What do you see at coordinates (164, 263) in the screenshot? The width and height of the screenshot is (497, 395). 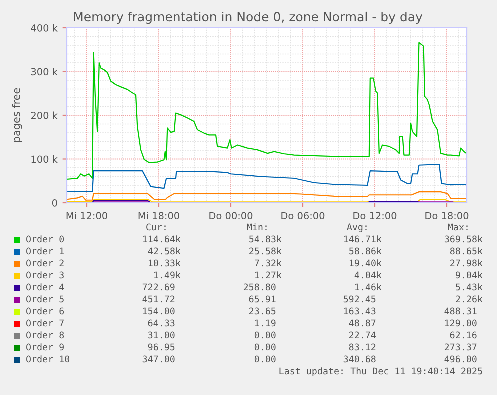 I see `text: 10.33k` at bounding box center [164, 263].